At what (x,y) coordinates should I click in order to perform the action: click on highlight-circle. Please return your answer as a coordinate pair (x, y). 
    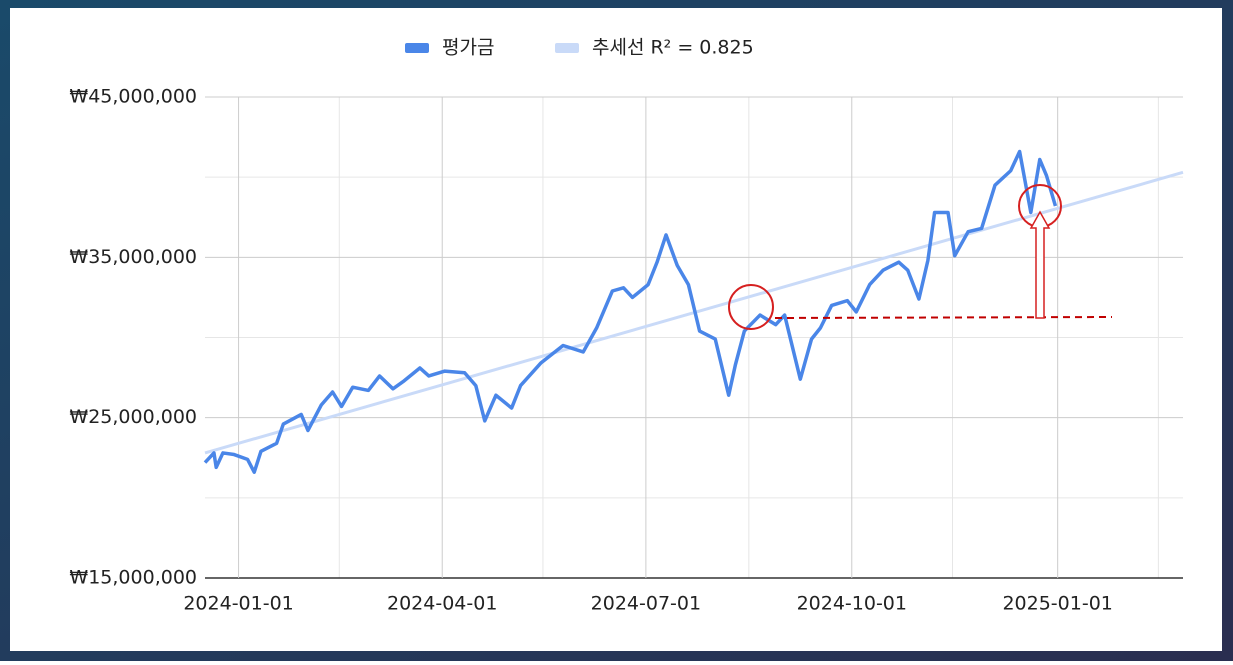
    Looking at the image, I should click on (751, 307).